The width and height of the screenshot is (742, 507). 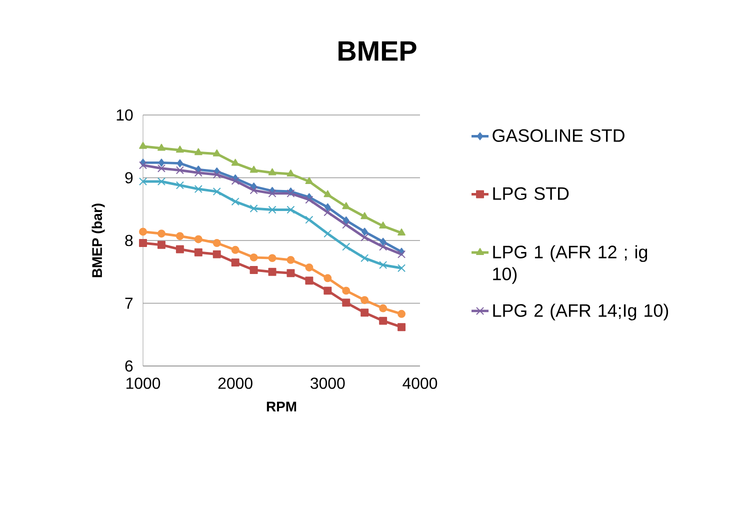 I want to click on y-tick-label: 10, so click(x=124, y=115).